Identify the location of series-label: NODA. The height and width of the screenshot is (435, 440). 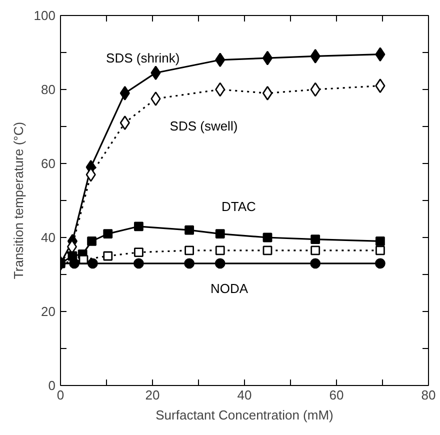
(229, 288).